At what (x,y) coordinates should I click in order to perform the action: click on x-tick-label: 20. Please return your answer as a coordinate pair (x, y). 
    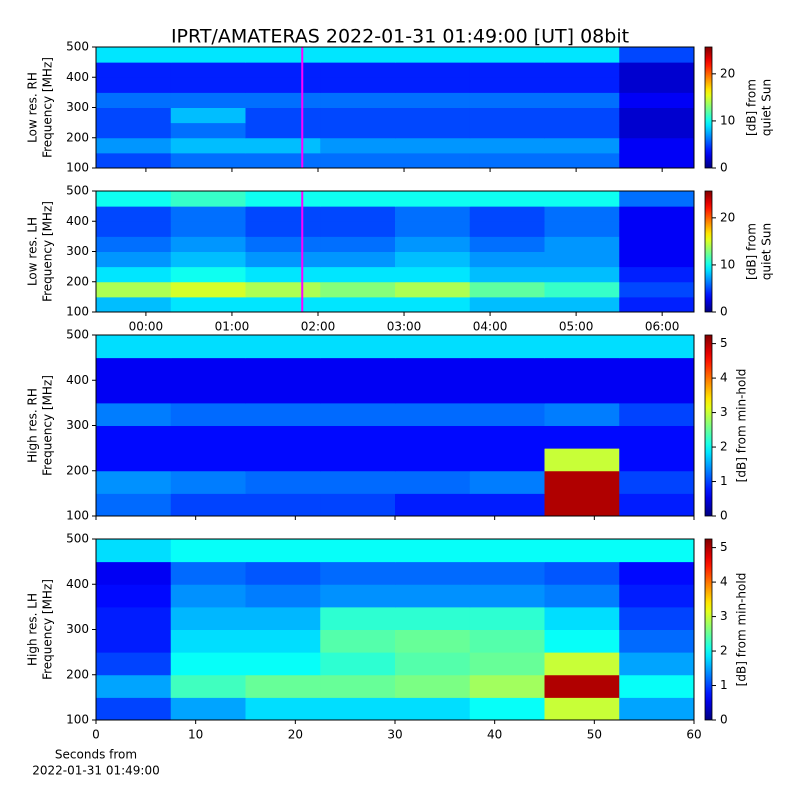
    Looking at the image, I should click on (295, 735).